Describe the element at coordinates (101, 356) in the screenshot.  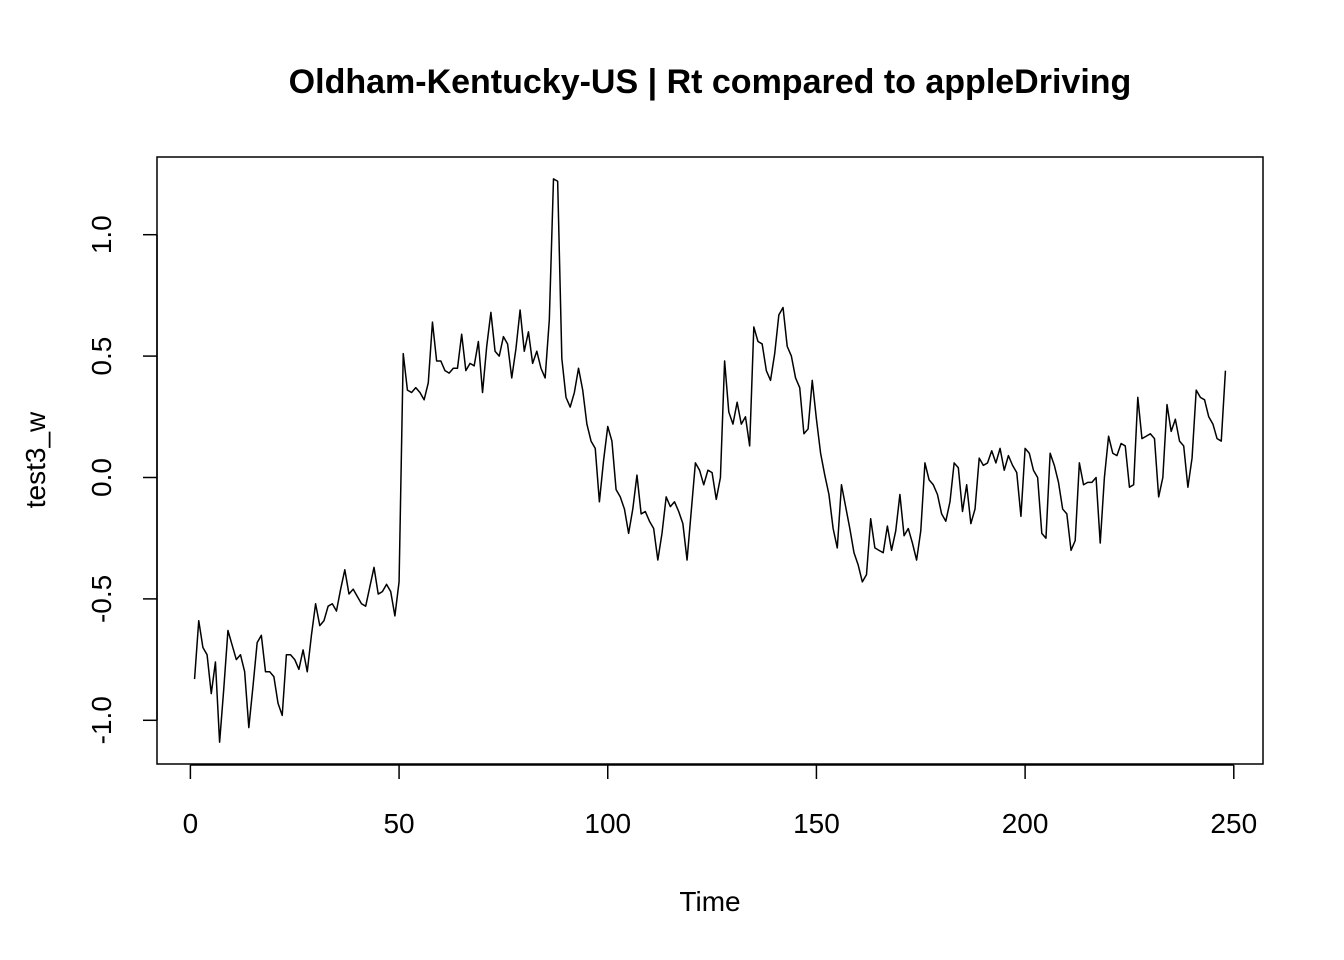
I see `y-tick-label: 0.5` at that location.